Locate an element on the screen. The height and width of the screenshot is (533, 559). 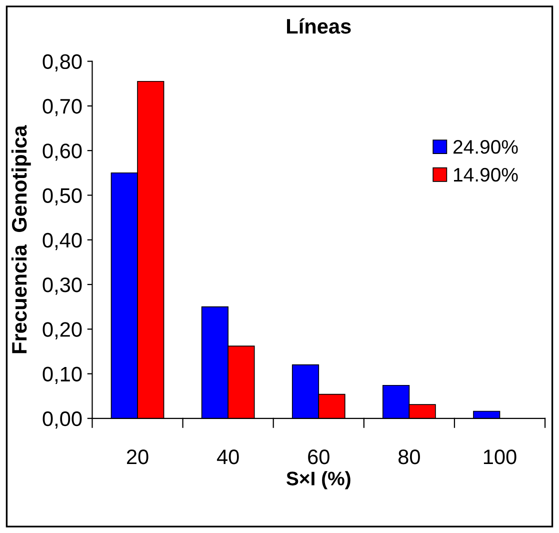
y-tick-label: 0,70 is located at coordinates (62, 107).